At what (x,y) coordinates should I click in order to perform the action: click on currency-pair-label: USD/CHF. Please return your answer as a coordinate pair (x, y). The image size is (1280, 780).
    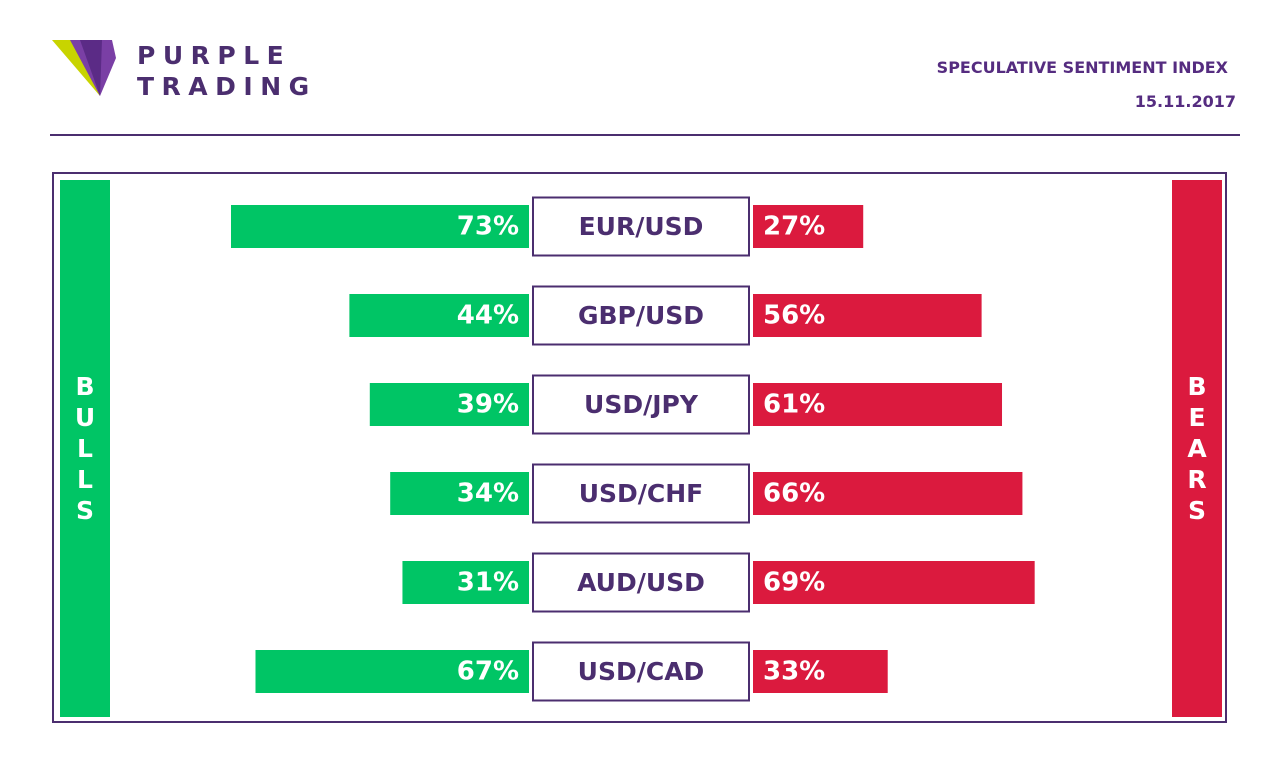
    Looking at the image, I should click on (641, 493).